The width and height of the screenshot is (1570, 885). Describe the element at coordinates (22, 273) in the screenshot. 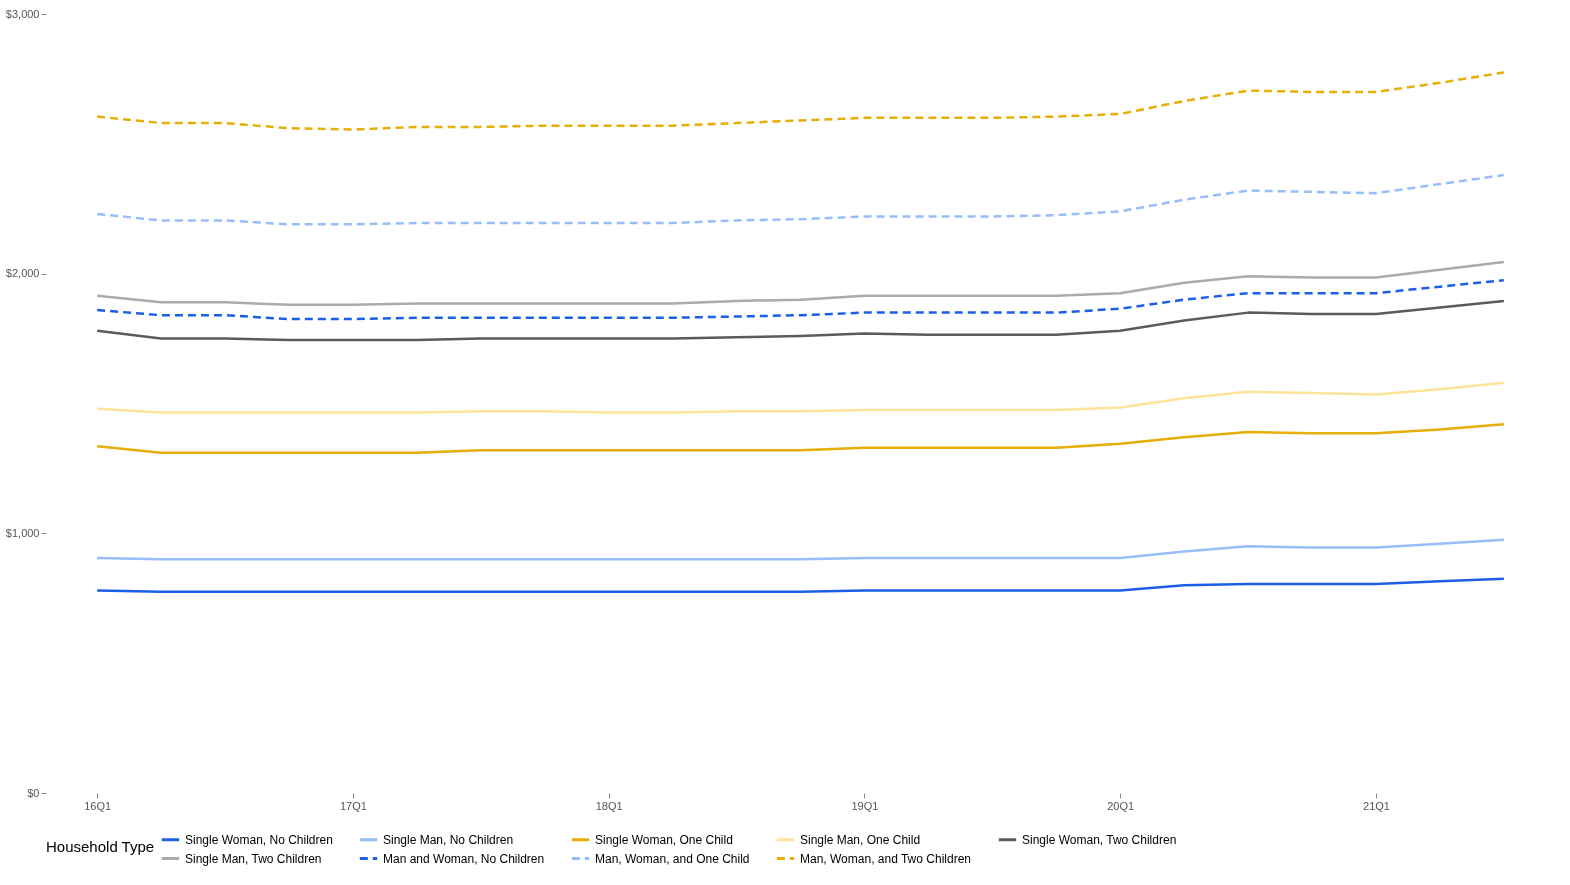

I see `y-tick-label: $2,000` at that location.